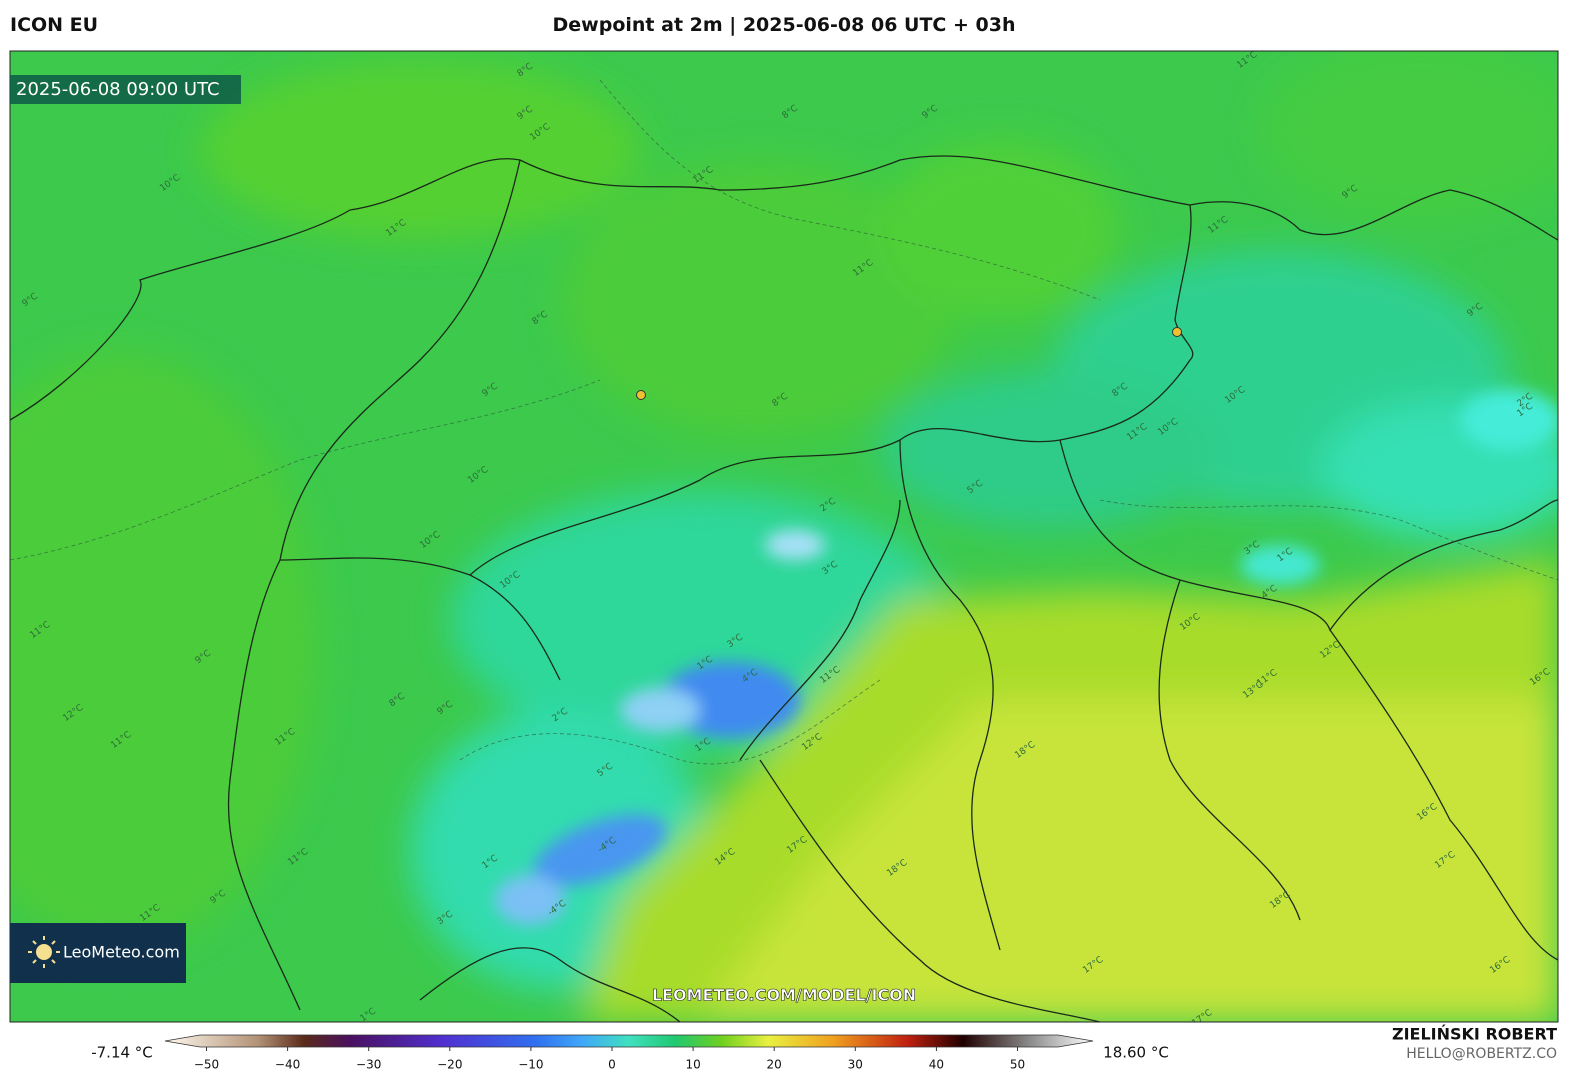 Image resolution: width=1570 pixels, height=1074 pixels. What do you see at coordinates (855, 1065) in the screenshot?
I see `colorbar-tick-label: 30` at bounding box center [855, 1065].